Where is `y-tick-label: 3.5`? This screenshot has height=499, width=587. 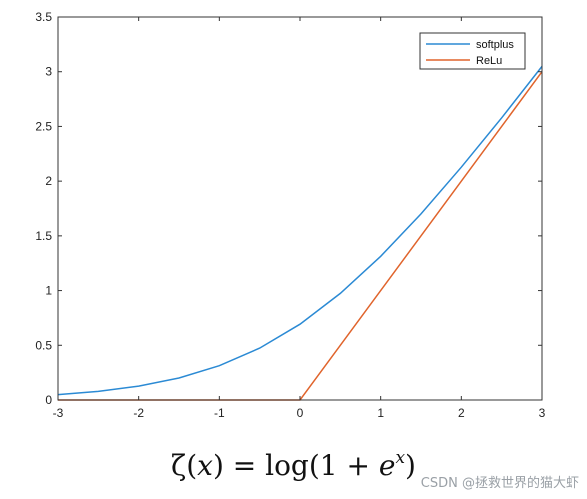
y-tick-label: 3.5 is located at coordinates (43, 17).